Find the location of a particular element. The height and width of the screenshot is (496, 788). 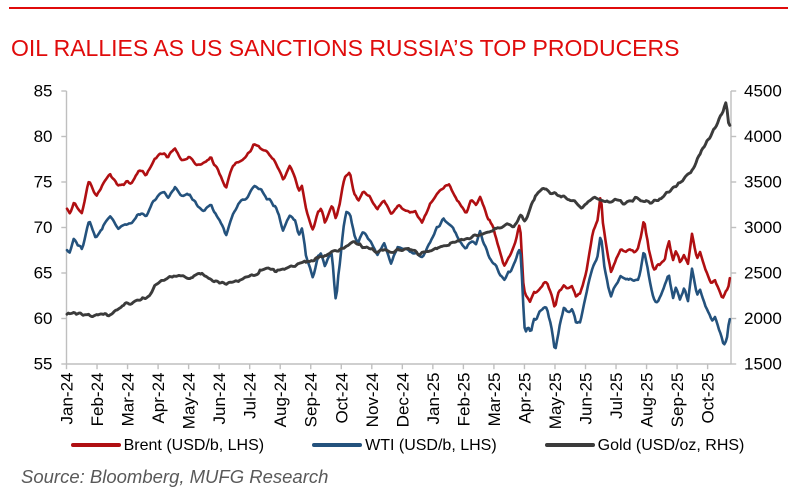

x-tick-label: Jan-25 is located at coordinates (433, 399).